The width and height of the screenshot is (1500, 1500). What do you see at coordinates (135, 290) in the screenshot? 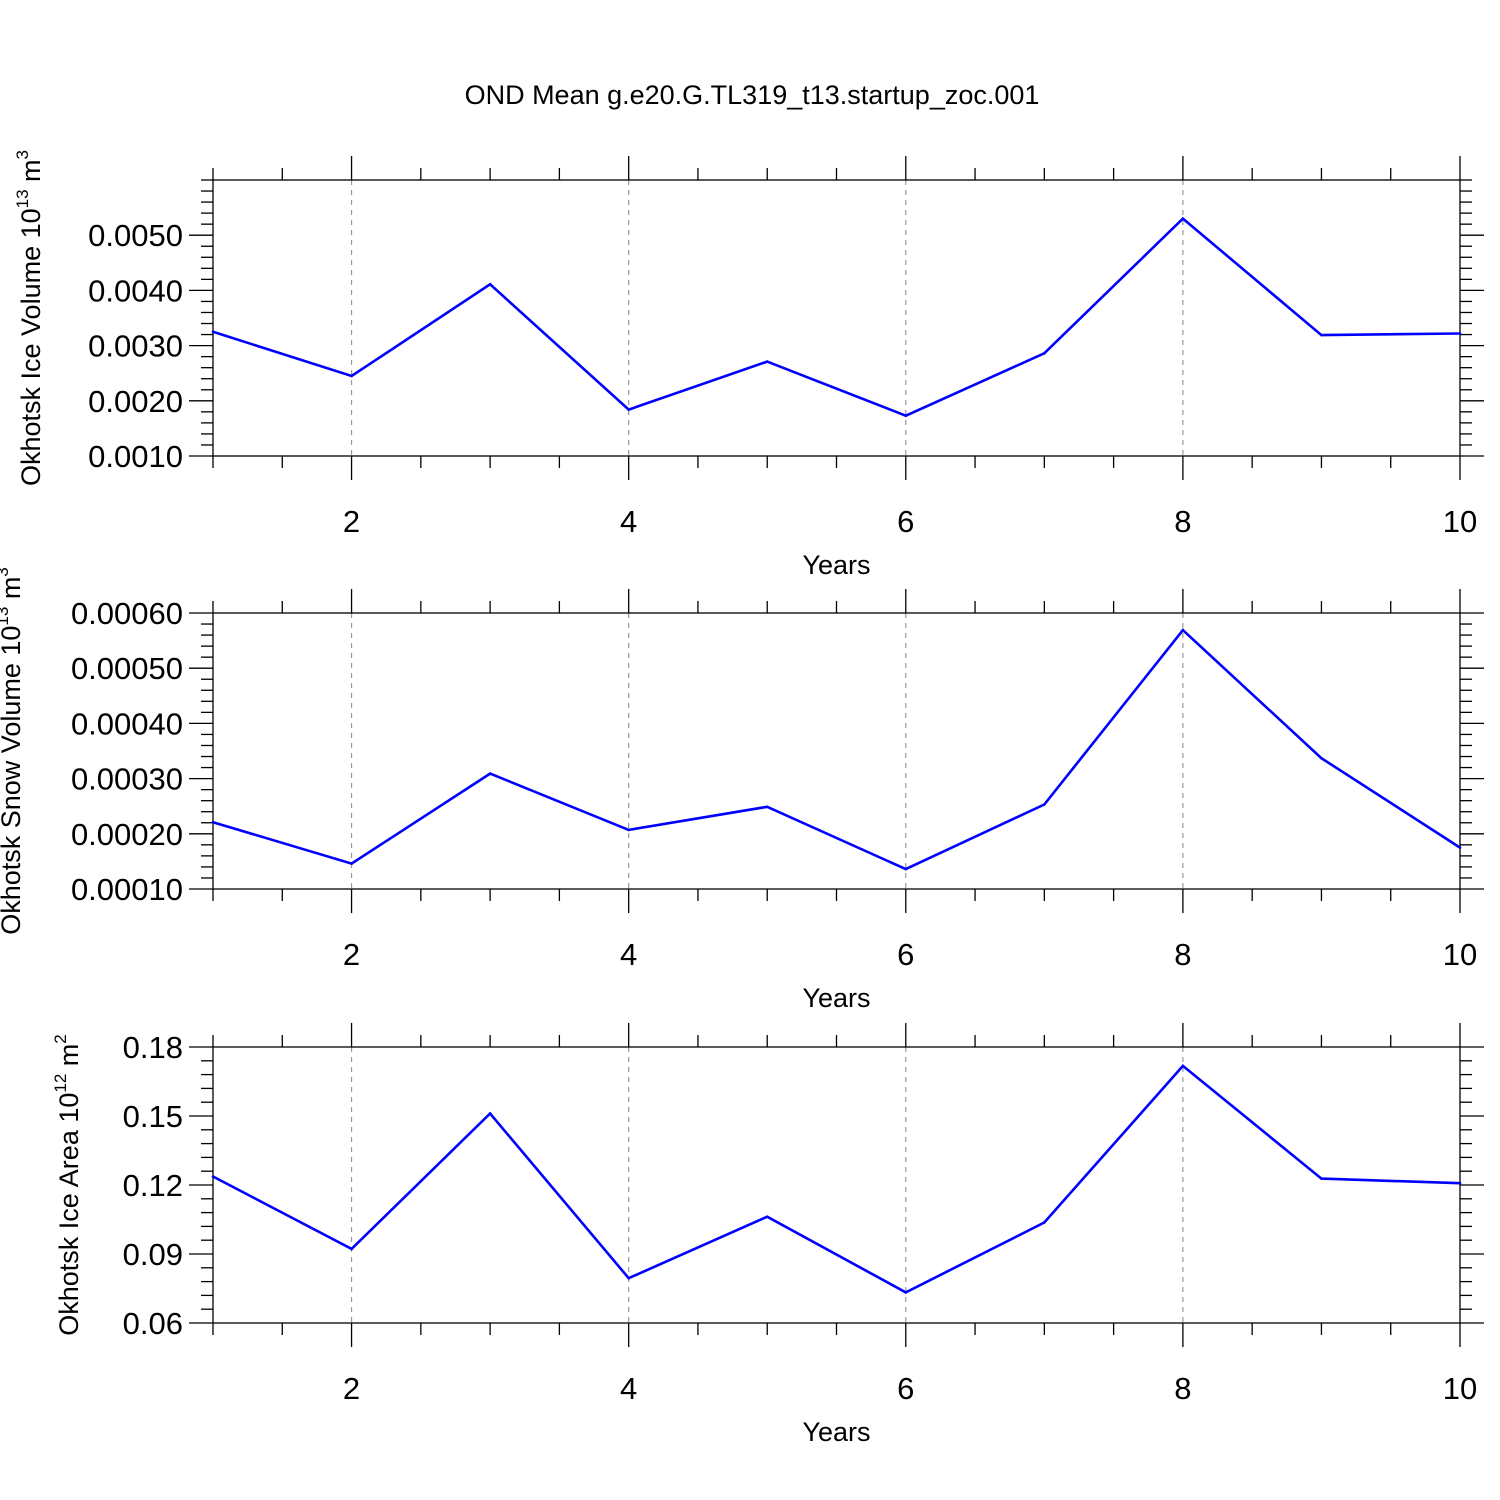
I see `y-tick-label: 0.0040` at bounding box center [135, 290].